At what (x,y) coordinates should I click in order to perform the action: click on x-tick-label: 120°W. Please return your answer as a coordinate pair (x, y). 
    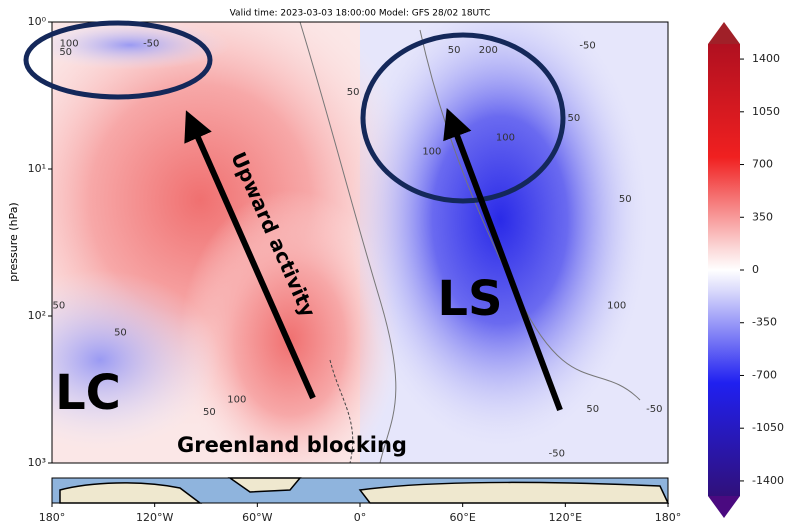
    Looking at the image, I should click on (154, 517).